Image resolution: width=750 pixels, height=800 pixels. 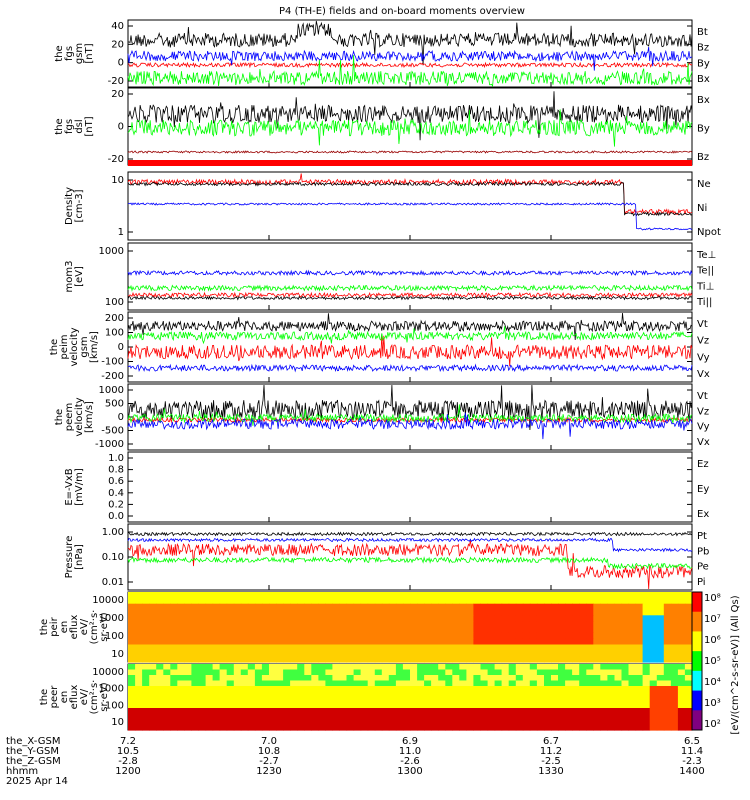 What do you see at coordinates (410, 562) in the screenshot?
I see `series-pe` at bounding box center [410, 562].